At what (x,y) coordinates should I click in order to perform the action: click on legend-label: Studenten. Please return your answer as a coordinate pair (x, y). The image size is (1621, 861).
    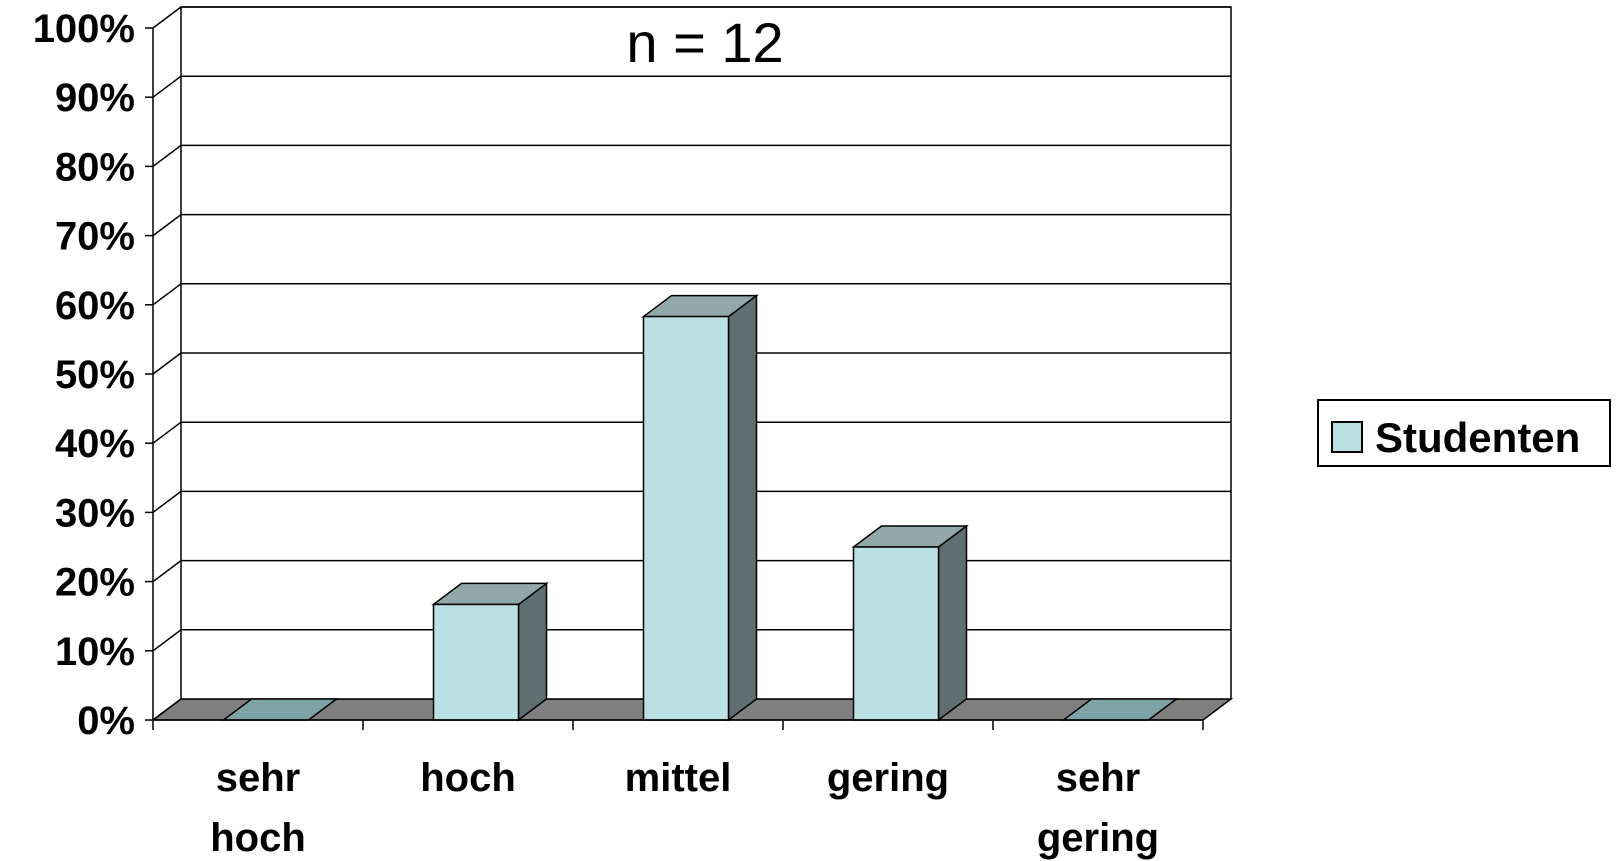
    Looking at the image, I should click on (1477, 437).